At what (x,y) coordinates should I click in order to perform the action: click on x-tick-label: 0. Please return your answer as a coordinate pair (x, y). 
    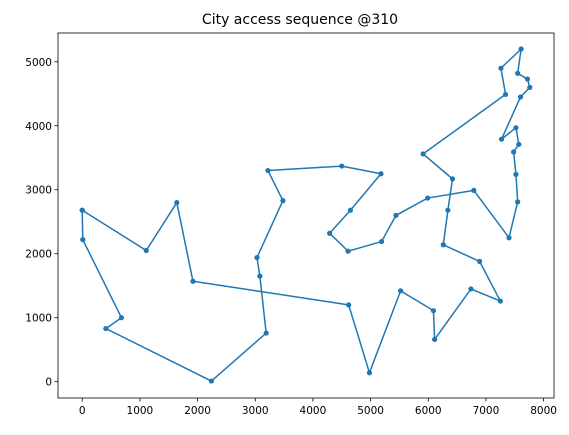
    Looking at the image, I should click on (82, 411).